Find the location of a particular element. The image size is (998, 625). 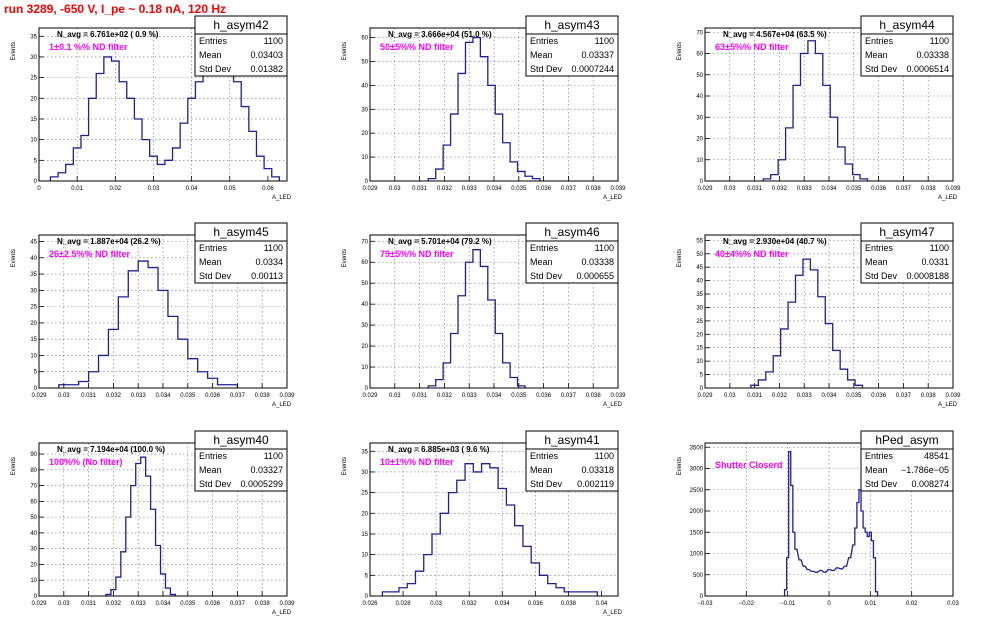

y-tick-label: 50 is located at coordinates (699, 255).